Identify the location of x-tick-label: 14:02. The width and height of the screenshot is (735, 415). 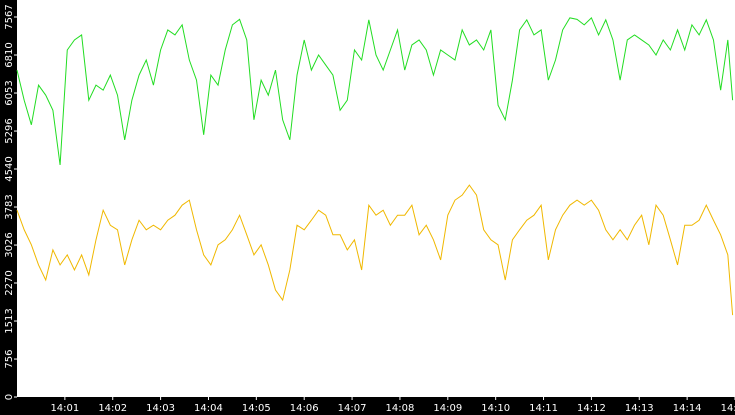
(112, 408).